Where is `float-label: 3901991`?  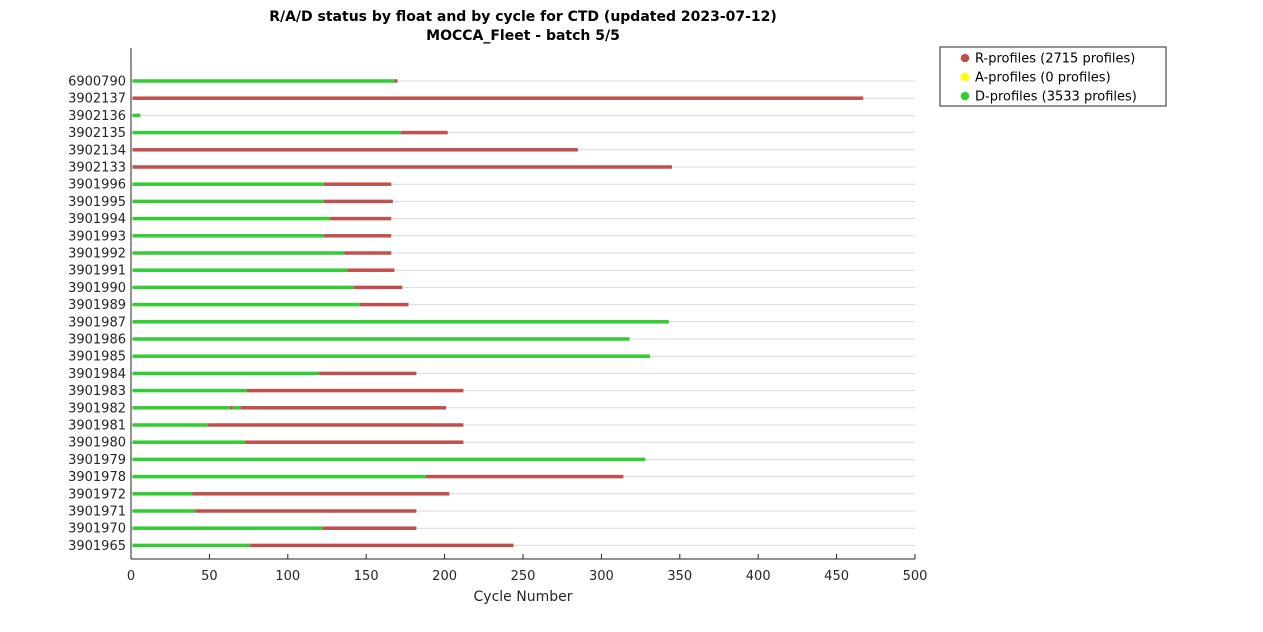
float-label: 3901991 is located at coordinates (97, 271).